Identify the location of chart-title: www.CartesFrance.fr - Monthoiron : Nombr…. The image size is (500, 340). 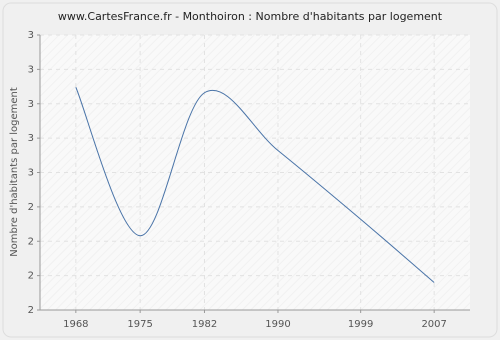
(250, 16).